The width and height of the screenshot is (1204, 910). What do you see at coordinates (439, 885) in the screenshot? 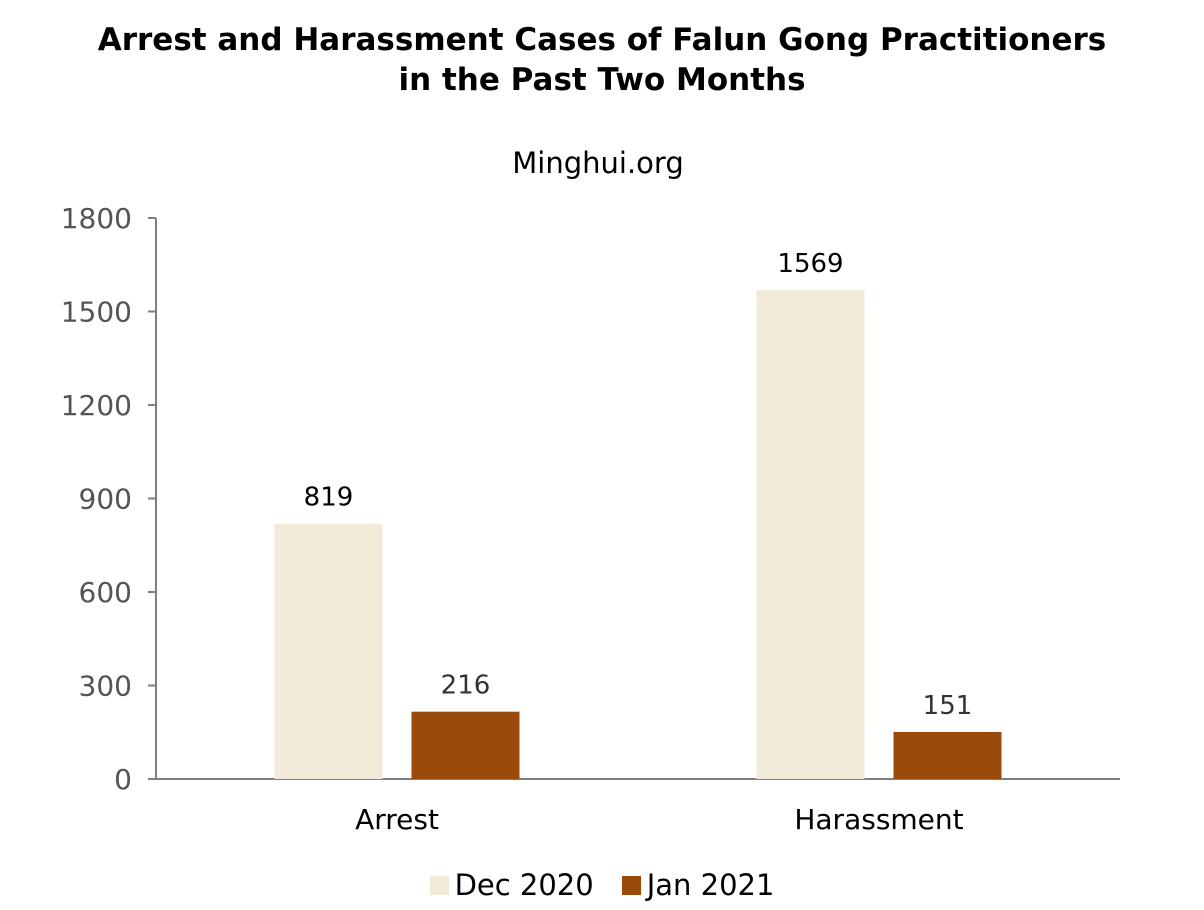
I see `legend-swatch-dec-2020` at bounding box center [439, 885].